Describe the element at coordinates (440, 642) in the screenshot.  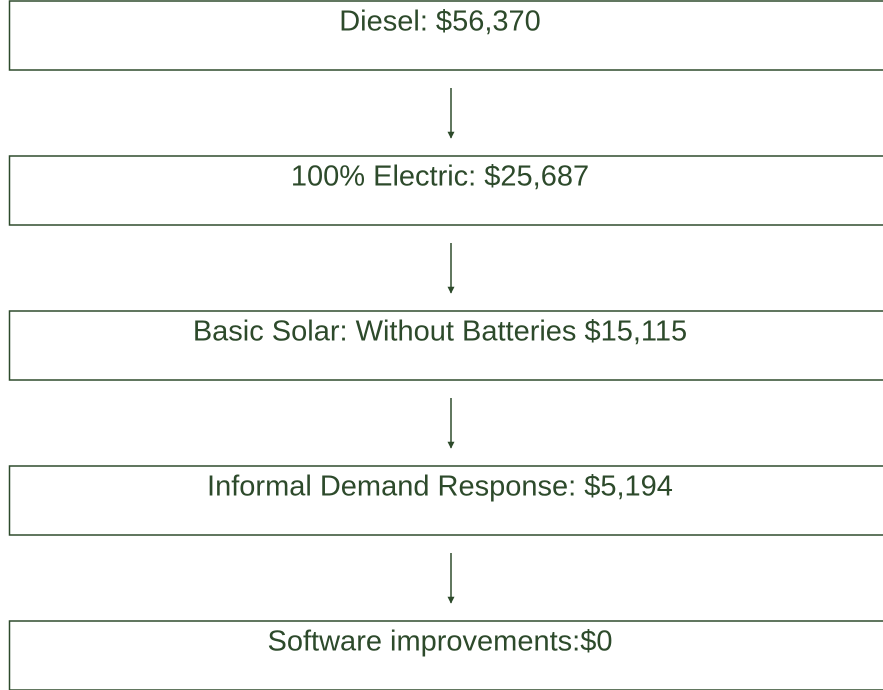
I see `node-label: Software improvements:$0` at that location.